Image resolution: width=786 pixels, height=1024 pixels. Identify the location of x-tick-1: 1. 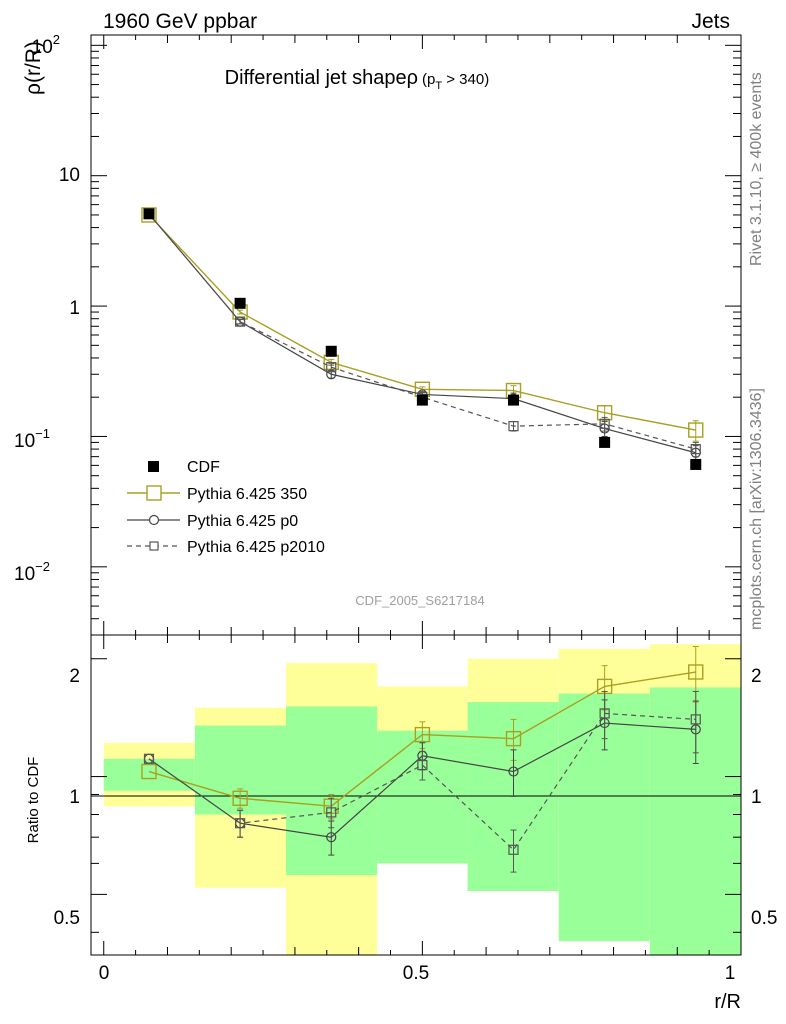
(730, 973).